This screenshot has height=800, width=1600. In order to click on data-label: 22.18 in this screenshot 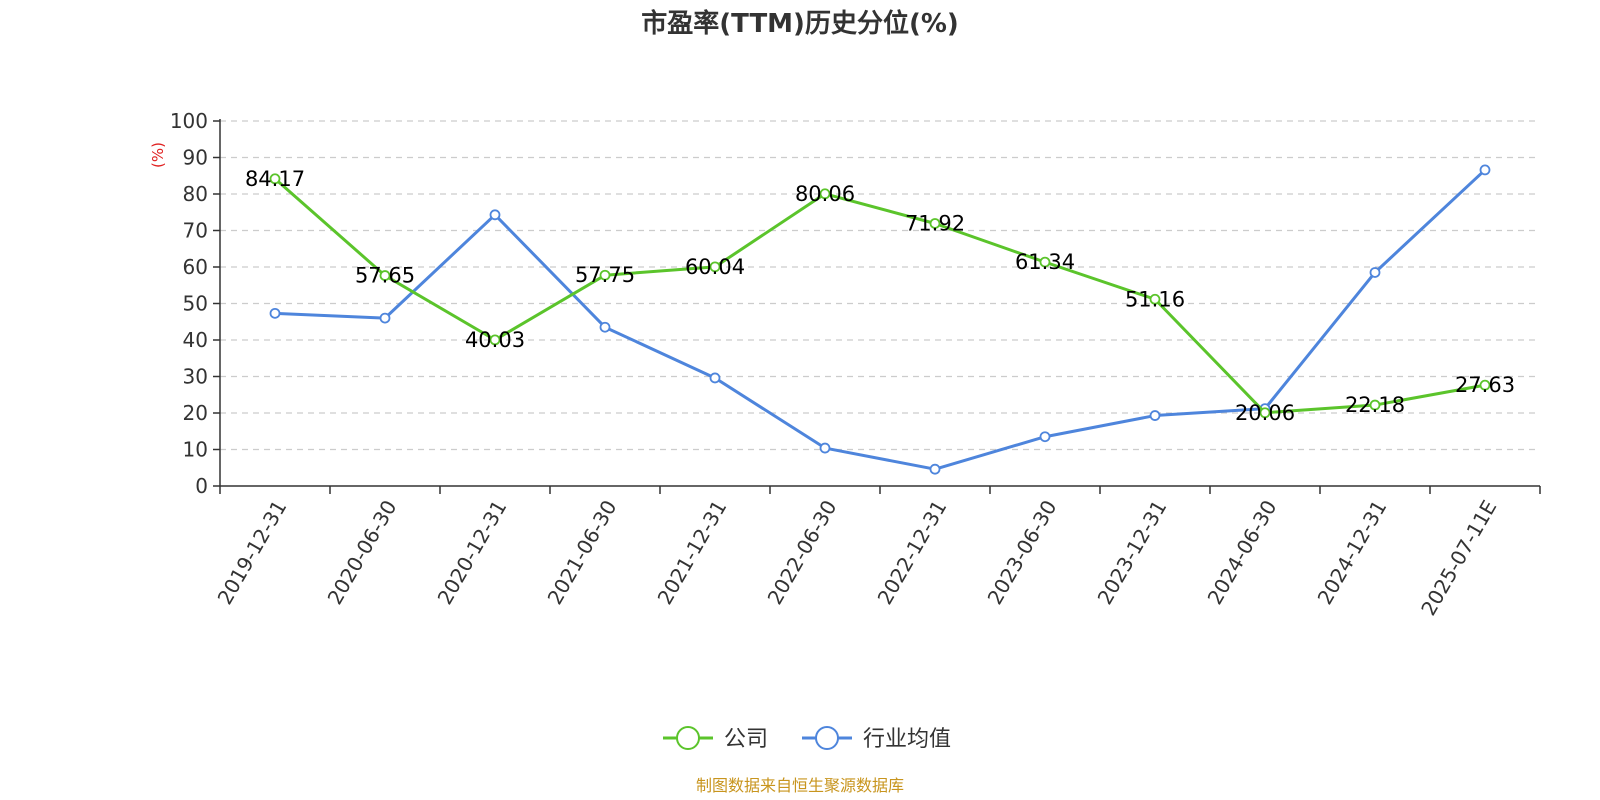, I will do `click(1375, 405)`.